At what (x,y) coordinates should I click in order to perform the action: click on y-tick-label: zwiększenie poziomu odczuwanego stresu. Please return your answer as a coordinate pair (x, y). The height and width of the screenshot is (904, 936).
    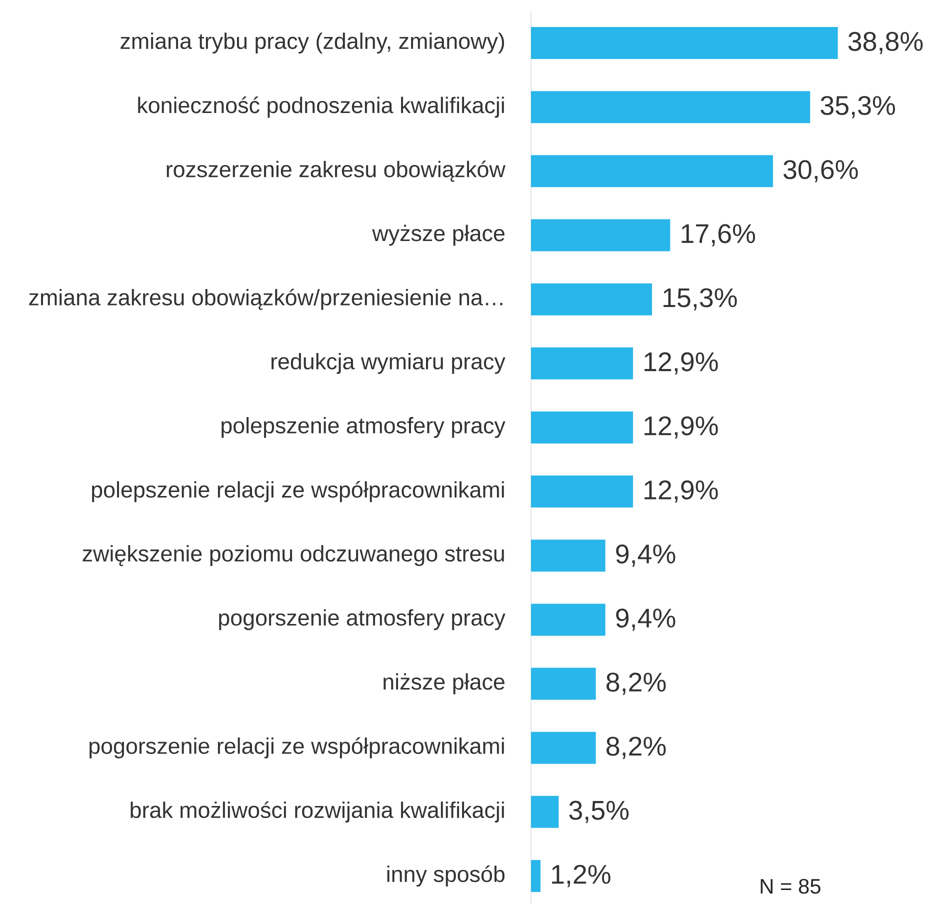
    Looking at the image, I should click on (293, 555).